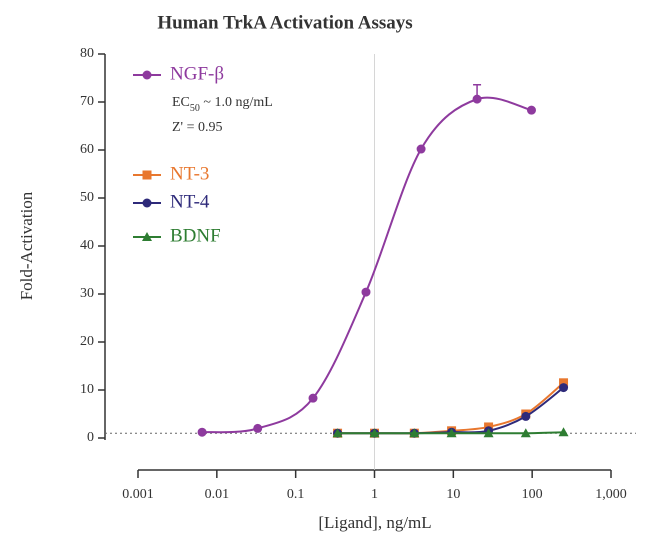 The width and height of the screenshot is (650, 548). I want to click on series-line, so click(451, 408).